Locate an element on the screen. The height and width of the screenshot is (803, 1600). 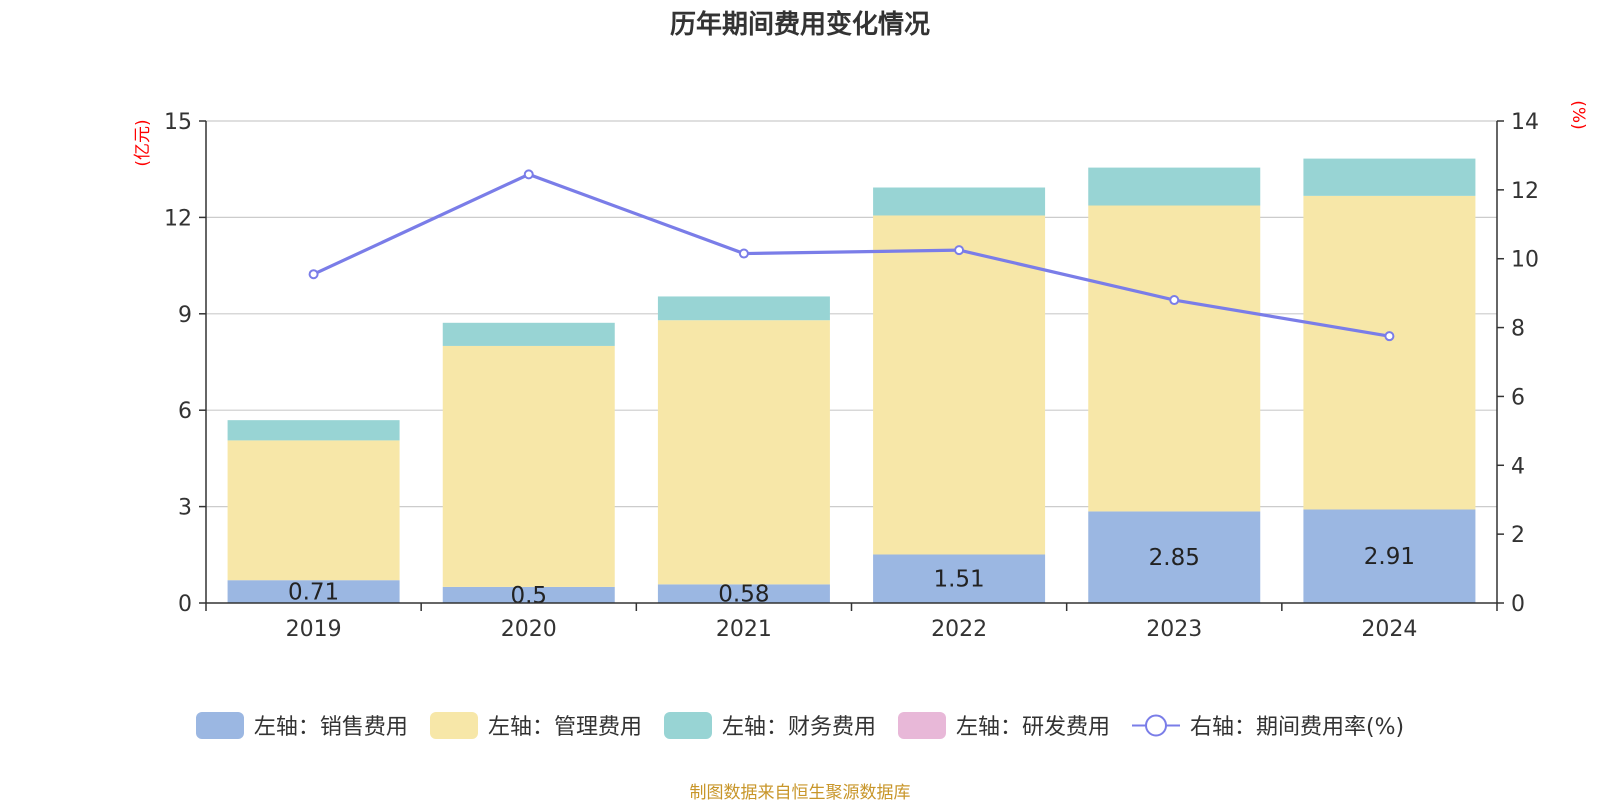
bar-1-2022 is located at coordinates (959, 385).